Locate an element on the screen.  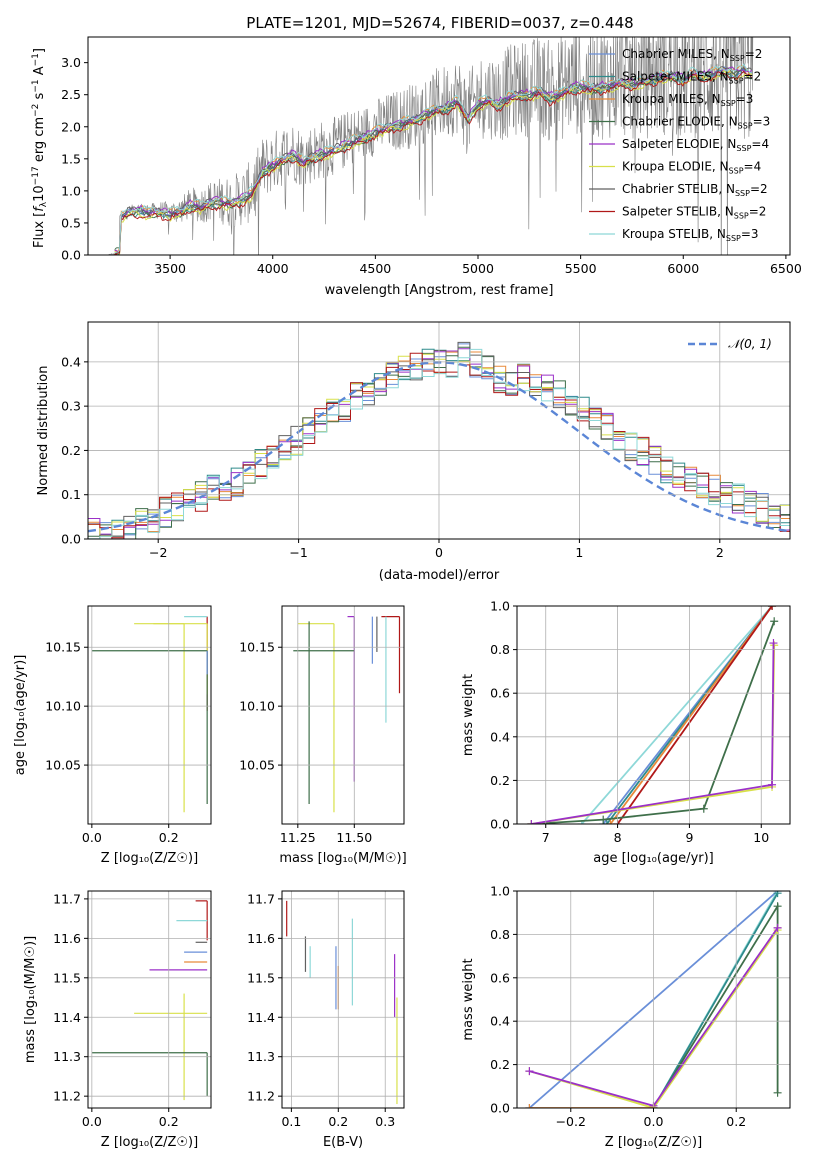
y-tick-label: 10.10 is located at coordinates (257, 706).